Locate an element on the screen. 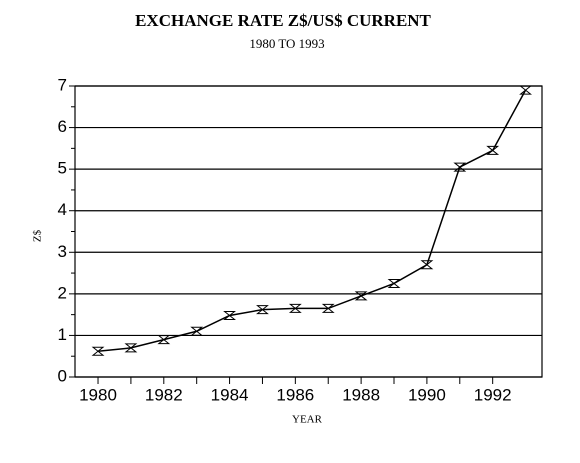  x-tick-label: 1986 is located at coordinates (295, 394).